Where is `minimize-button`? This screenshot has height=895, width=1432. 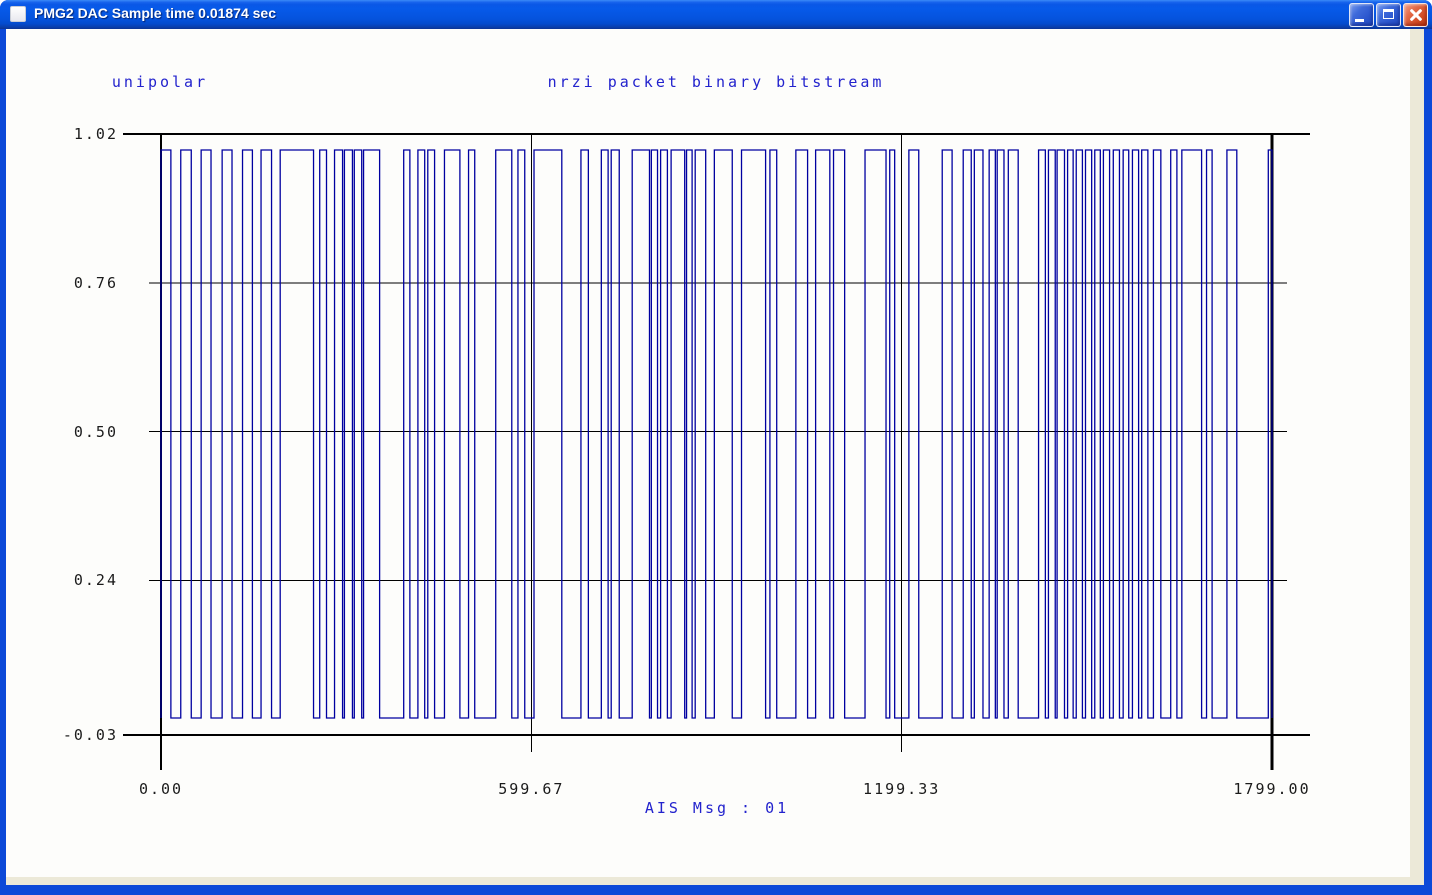 minimize-button is located at coordinates (1361, 15).